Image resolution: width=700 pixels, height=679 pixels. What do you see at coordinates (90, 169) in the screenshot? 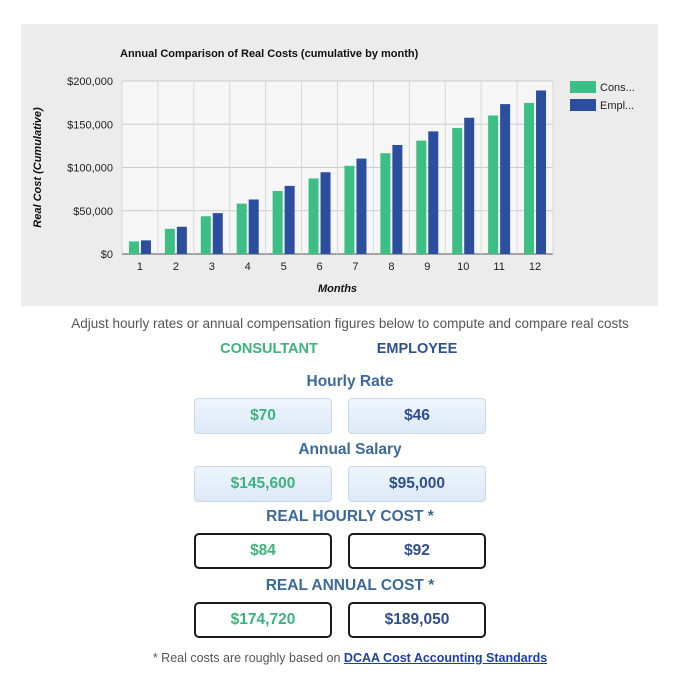
I see `y-tick-label: $100,000` at bounding box center [90, 169].